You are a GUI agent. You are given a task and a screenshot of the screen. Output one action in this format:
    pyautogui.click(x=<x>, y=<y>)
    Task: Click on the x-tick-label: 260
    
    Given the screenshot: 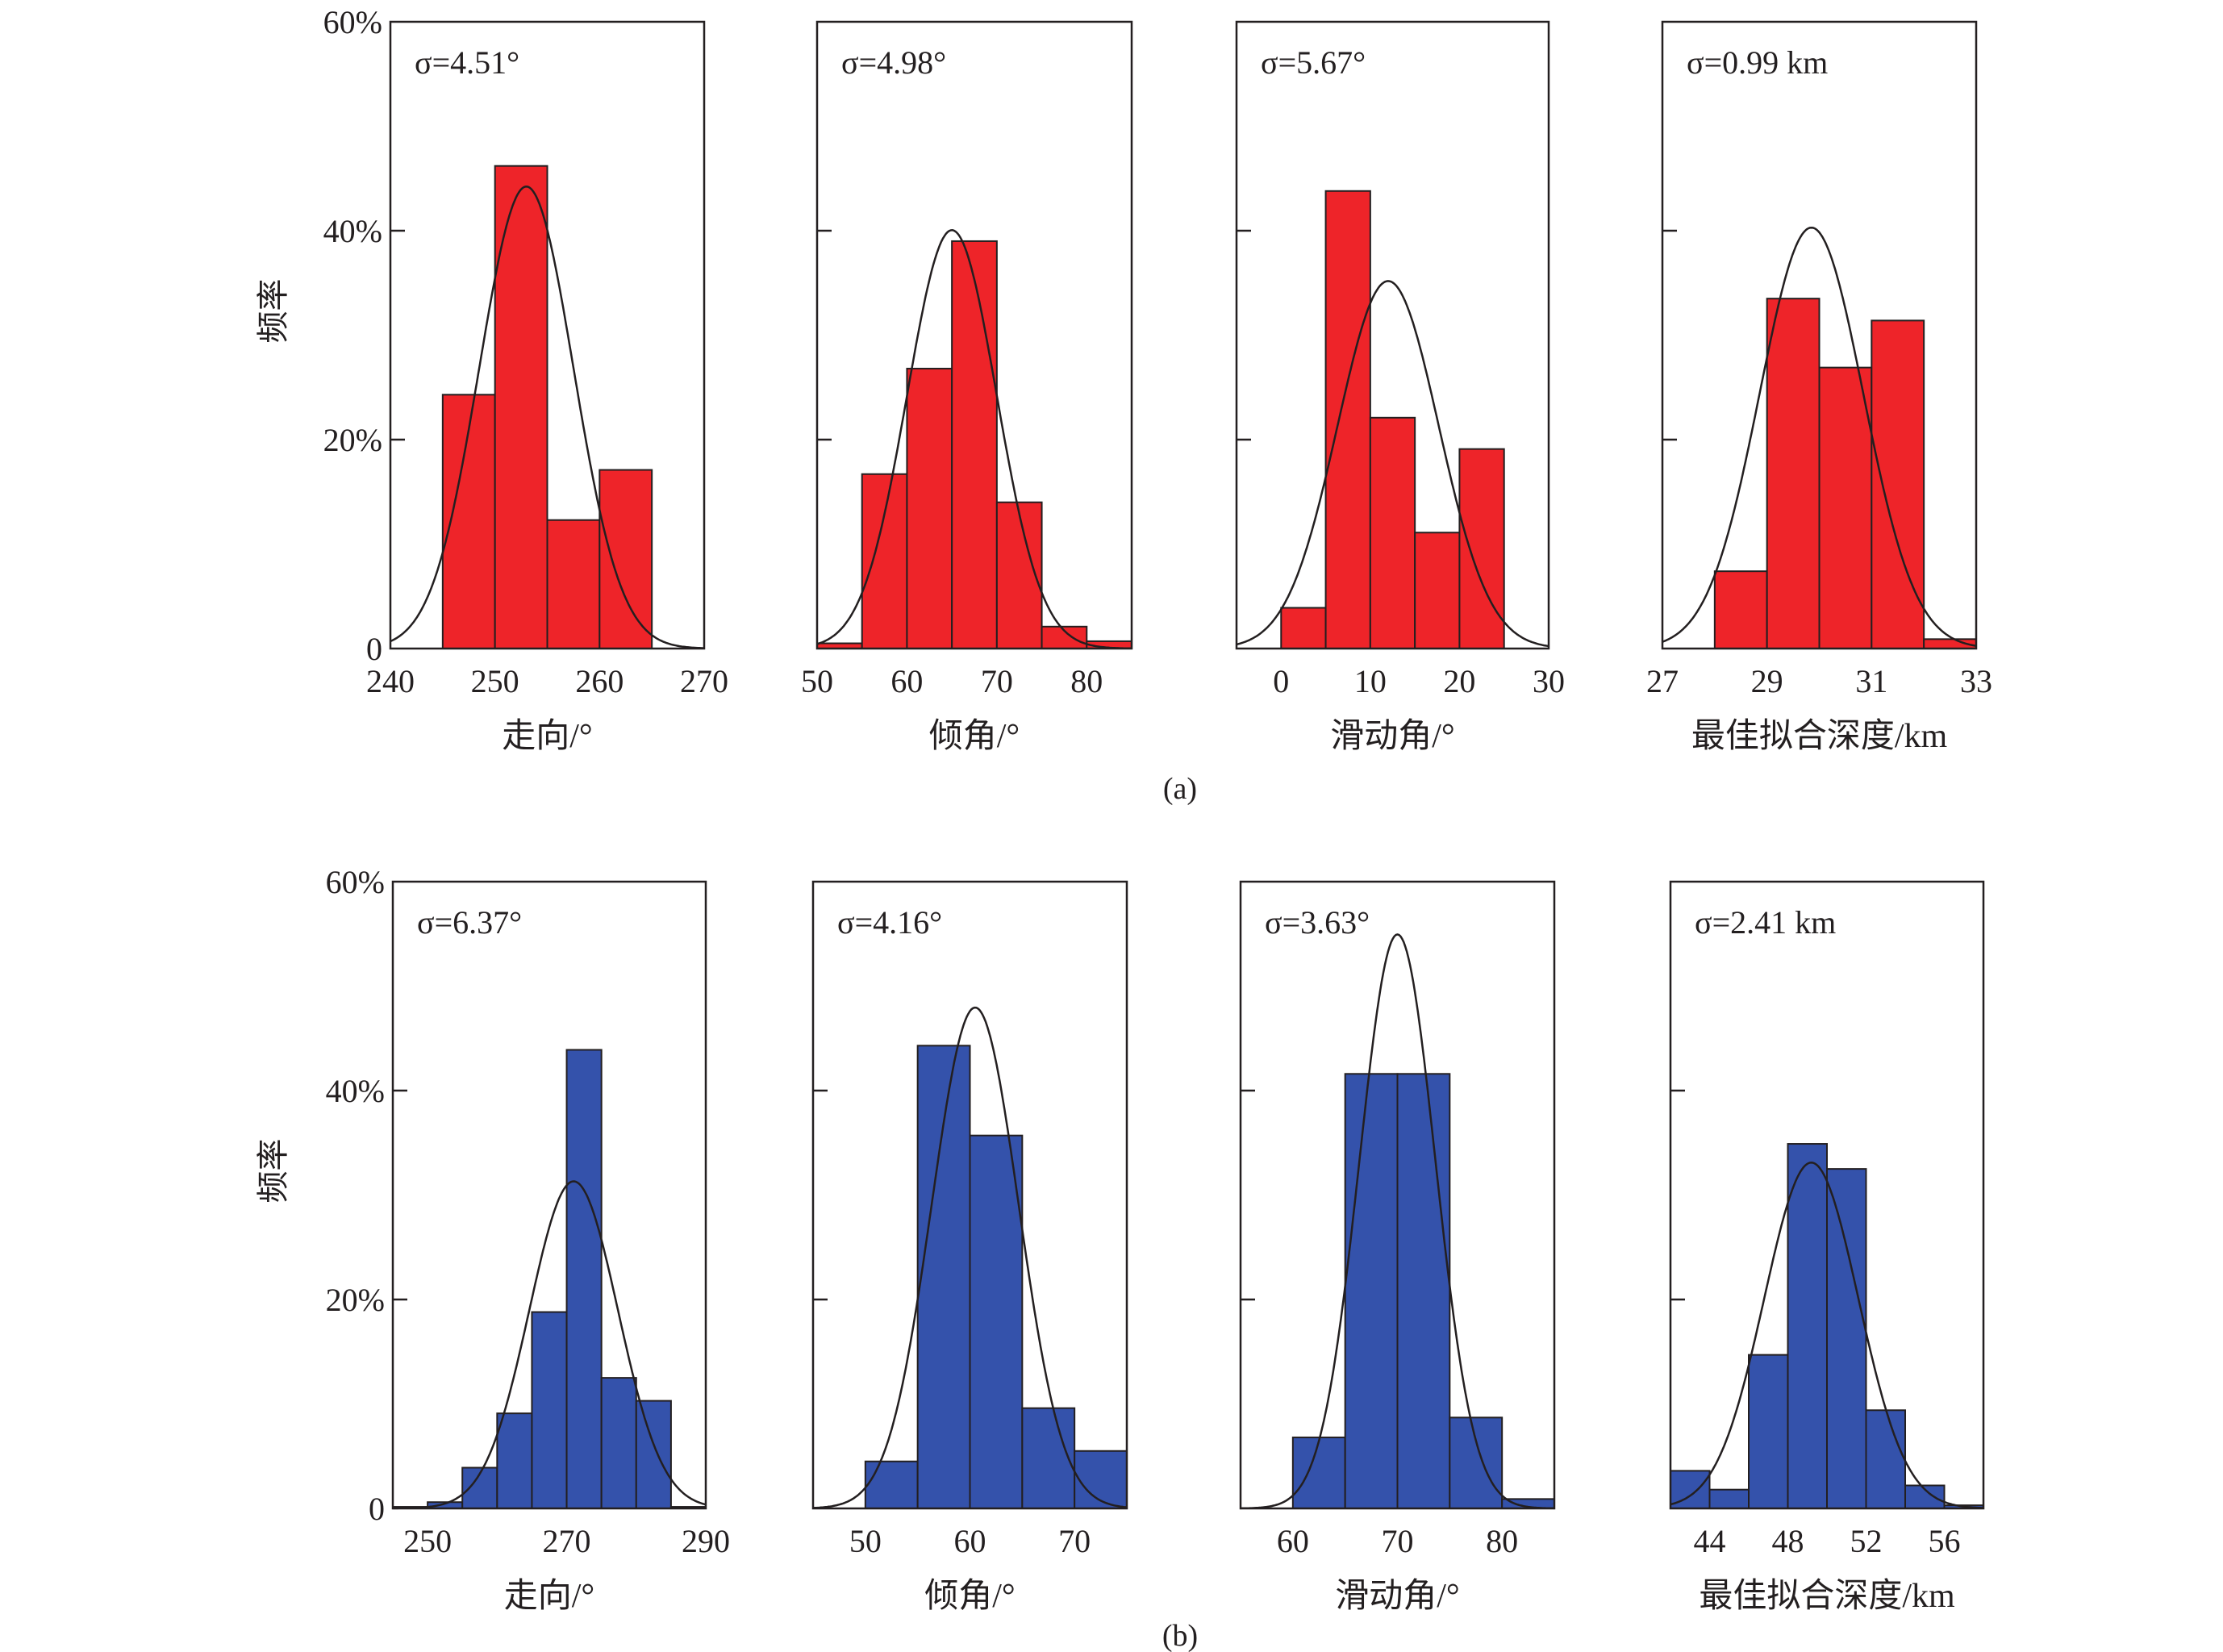 What is the action you would take?
    pyautogui.click(x=599, y=681)
    